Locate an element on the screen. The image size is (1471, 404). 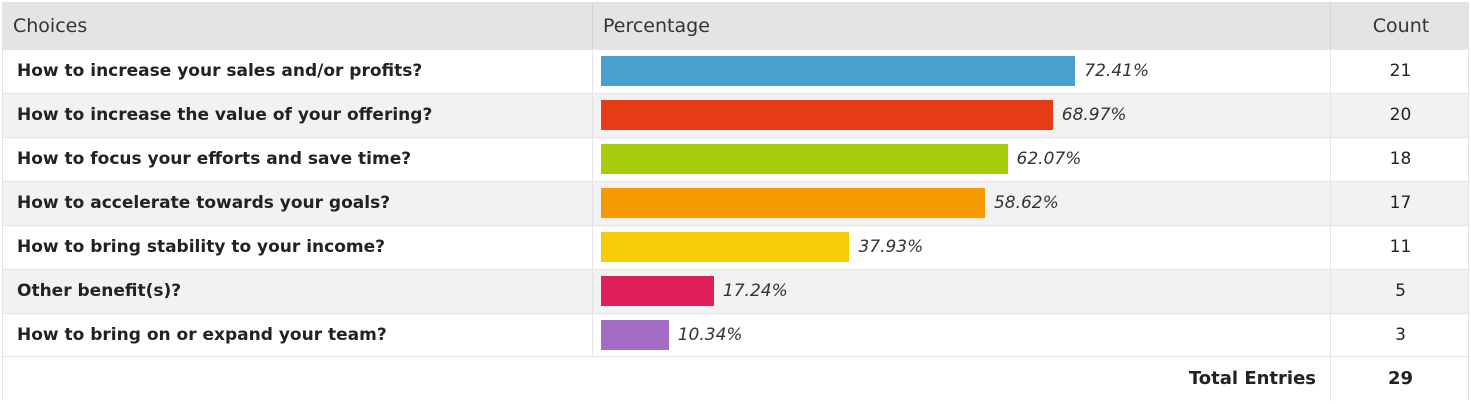
percentage-cell: 68.97% is located at coordinates (961, 115).